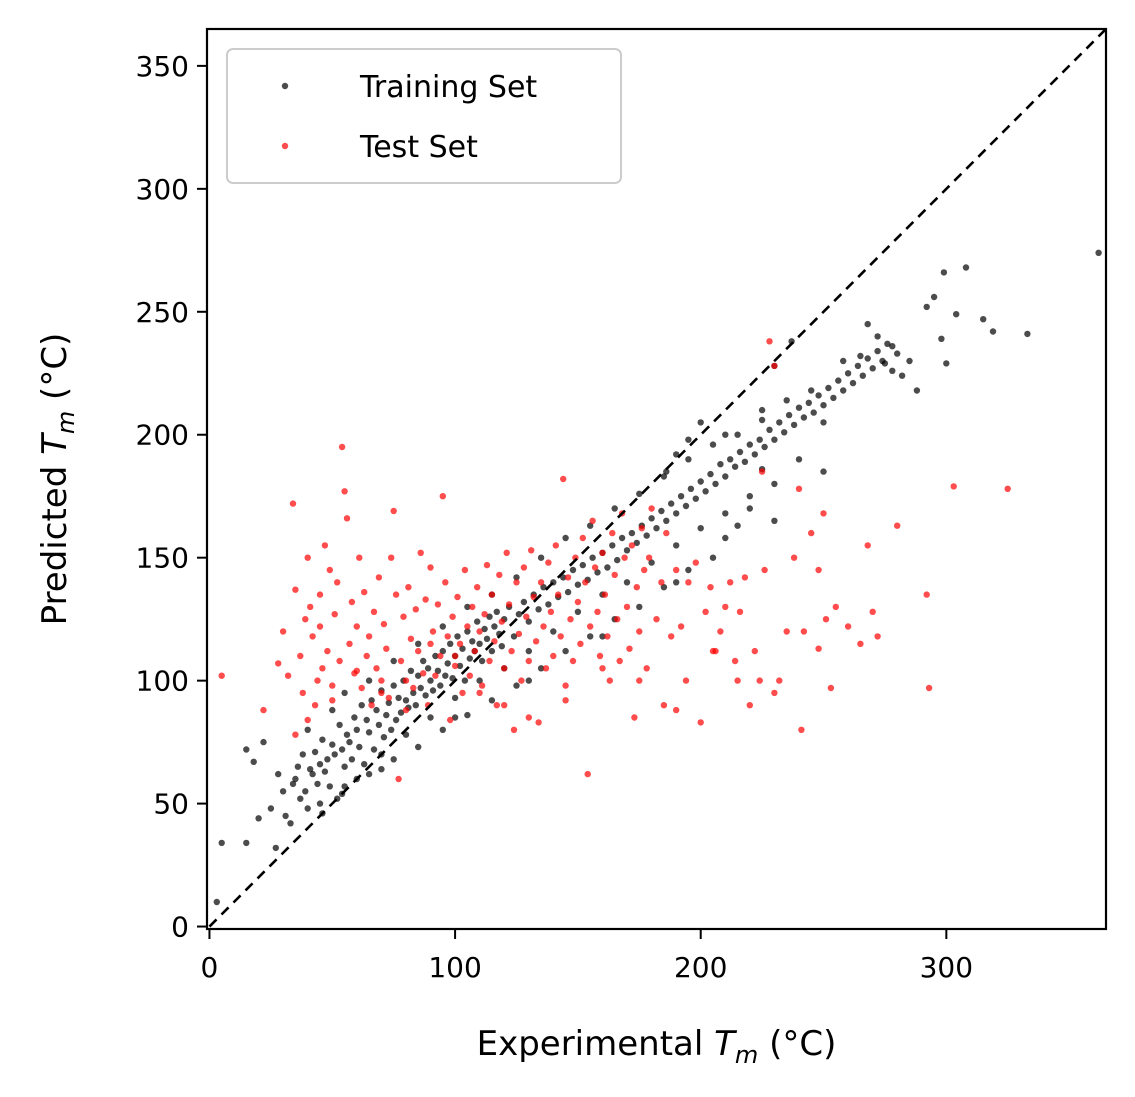 The width and height of the screenshot is (1135, 1097). I want to click on x-axis-ticks: 0 100 200 300, so click(587, 956).